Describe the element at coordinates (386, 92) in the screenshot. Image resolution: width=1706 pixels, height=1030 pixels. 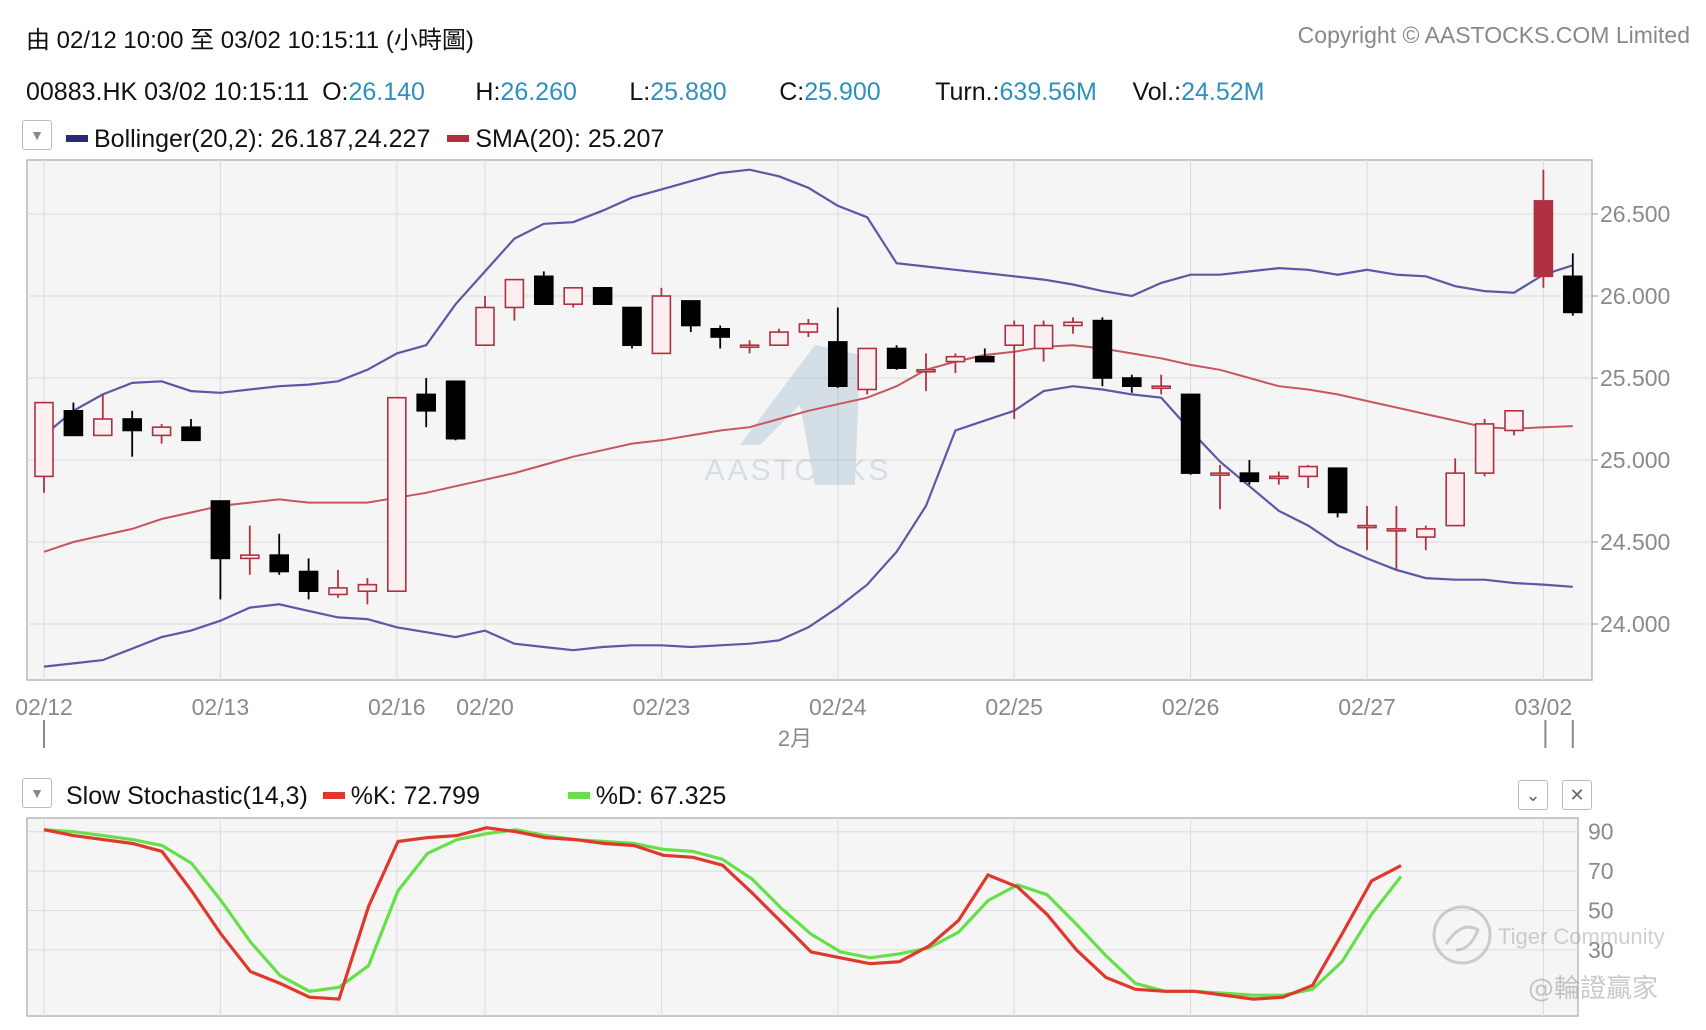
I see `open-value: 26.140` at that location.